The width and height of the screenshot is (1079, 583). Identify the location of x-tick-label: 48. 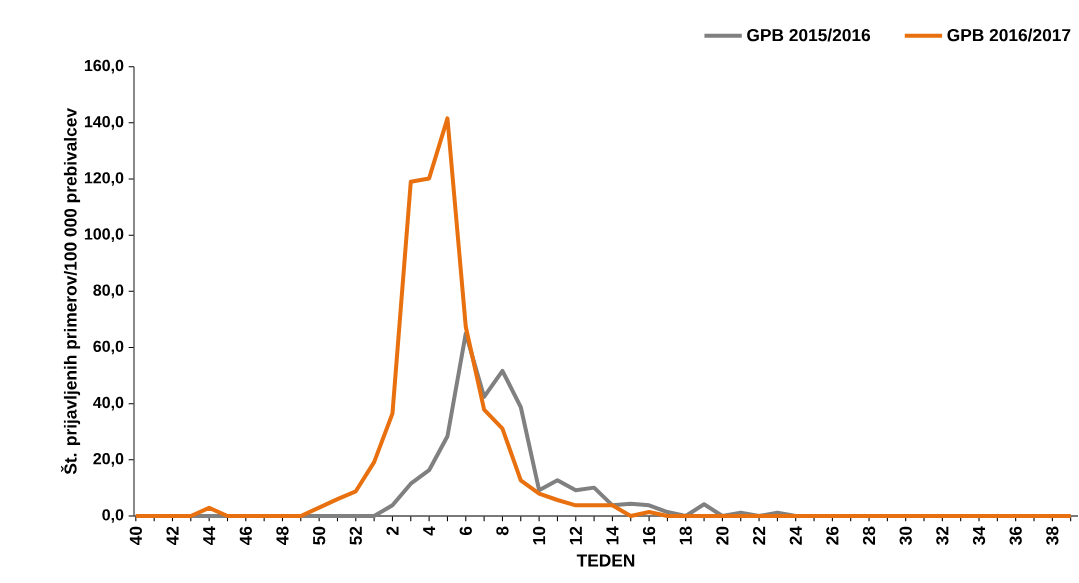
(282, 536).